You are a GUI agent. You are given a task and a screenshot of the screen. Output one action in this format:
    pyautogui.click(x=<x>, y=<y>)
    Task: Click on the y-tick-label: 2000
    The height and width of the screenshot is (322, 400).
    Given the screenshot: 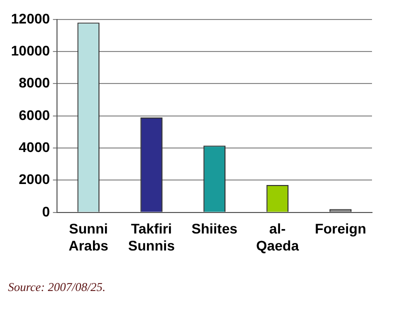 What is the action you would take?
    pyautogui.click(x=34, y=179)
    